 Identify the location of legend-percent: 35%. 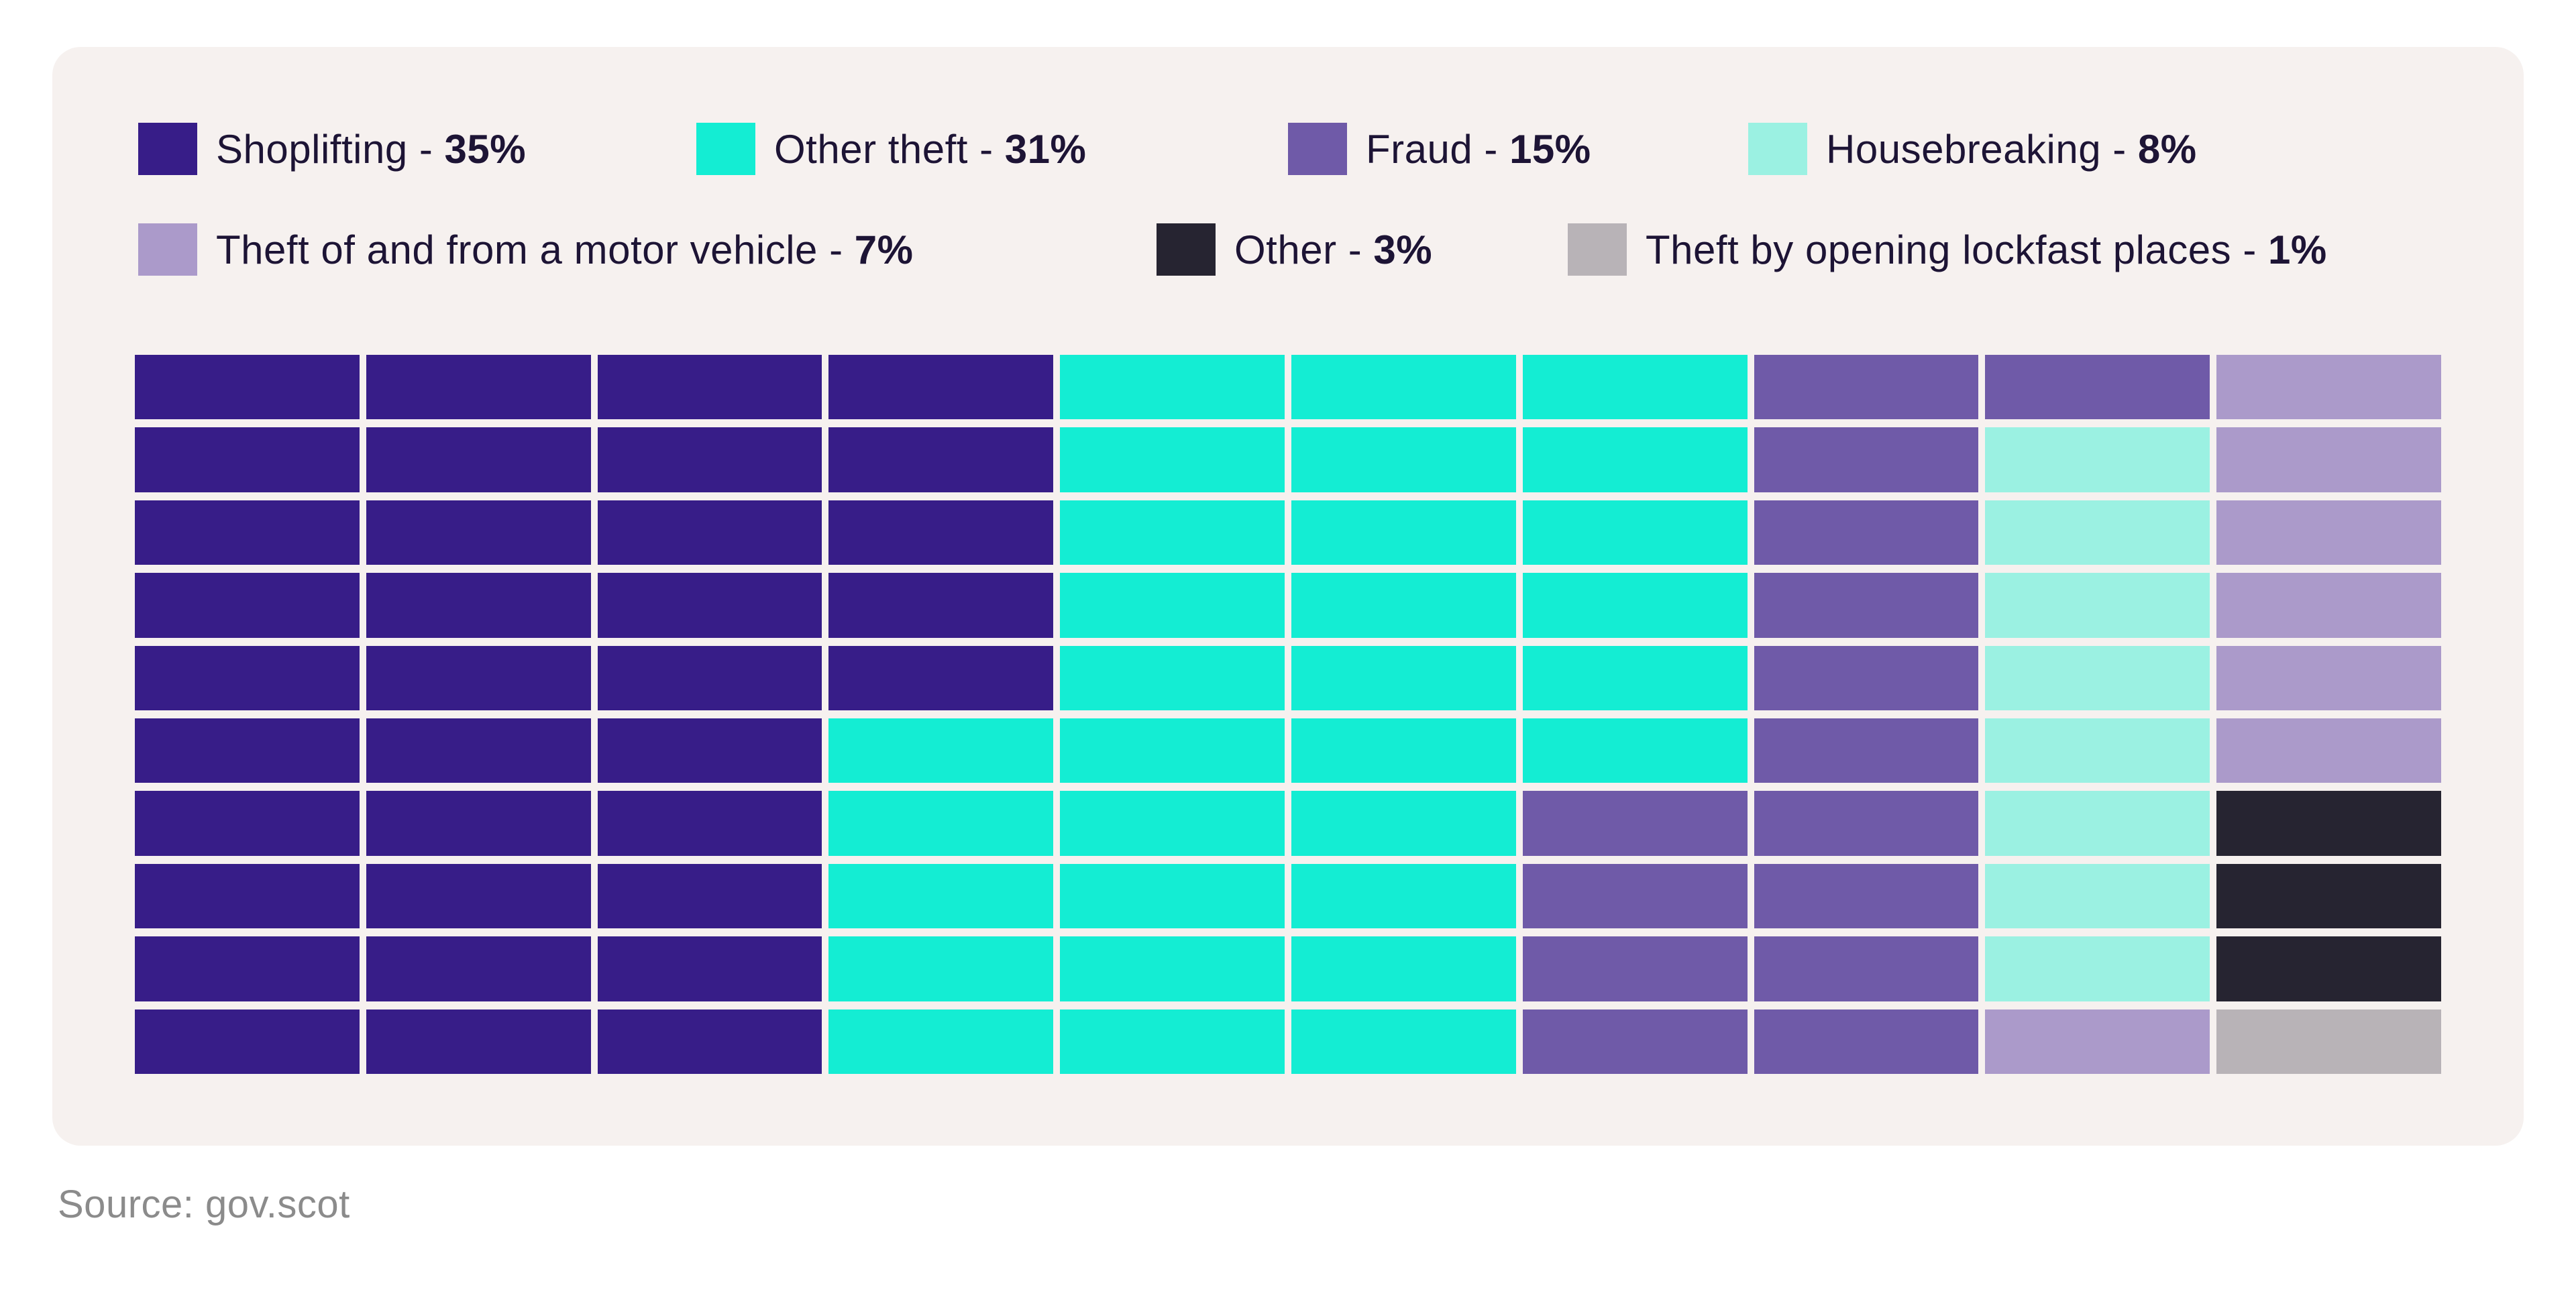
(485, 149).